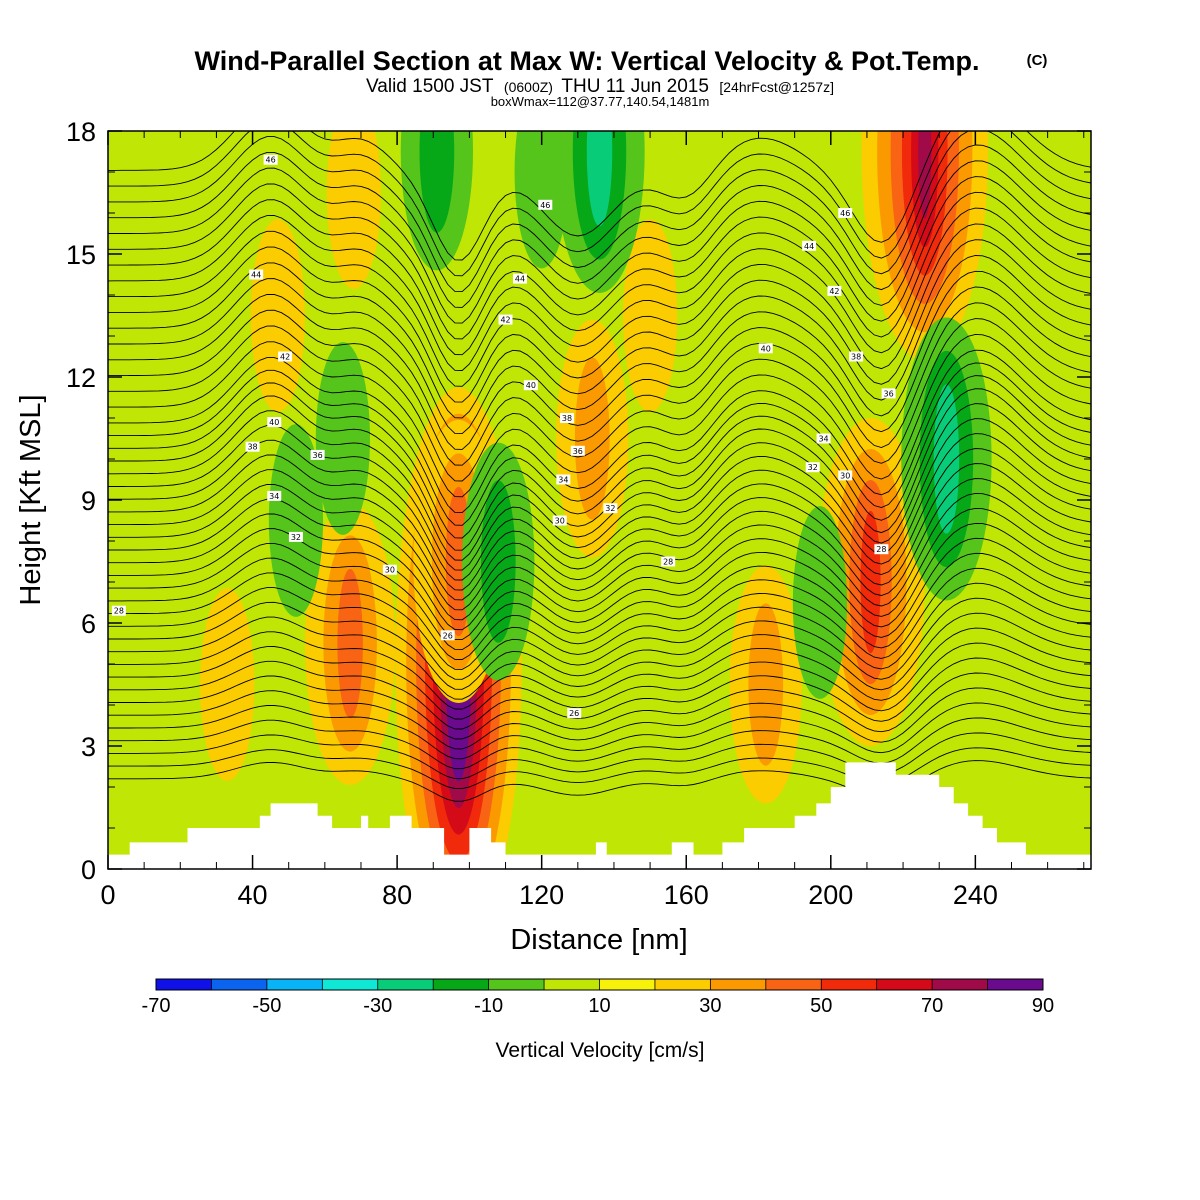  What do you see at coordinates (520, 279) in the screenshot?
I see `theta-label-text: 44` at bounding box center [520, 279].